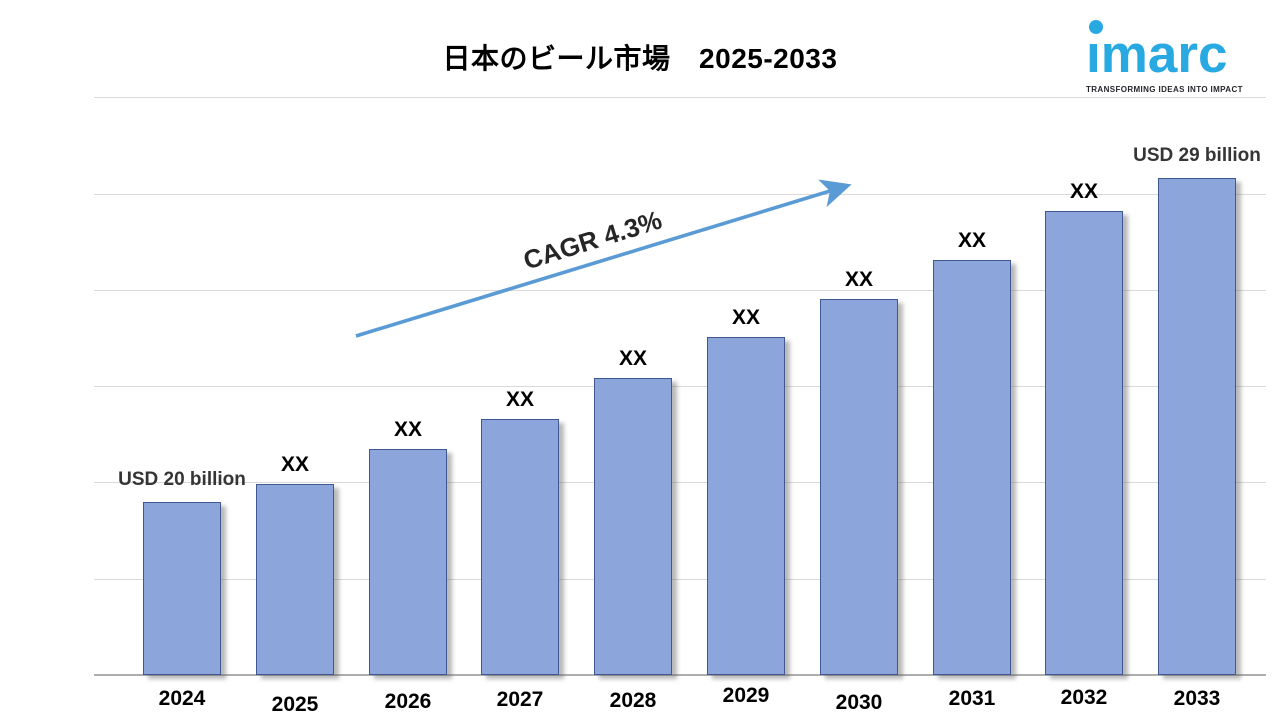 The width and height of the screenshot is (1280, 720). Describe the element at coordinates (1157, 54) in the screenshot. I see `logo-brand: ımarc` at that location.